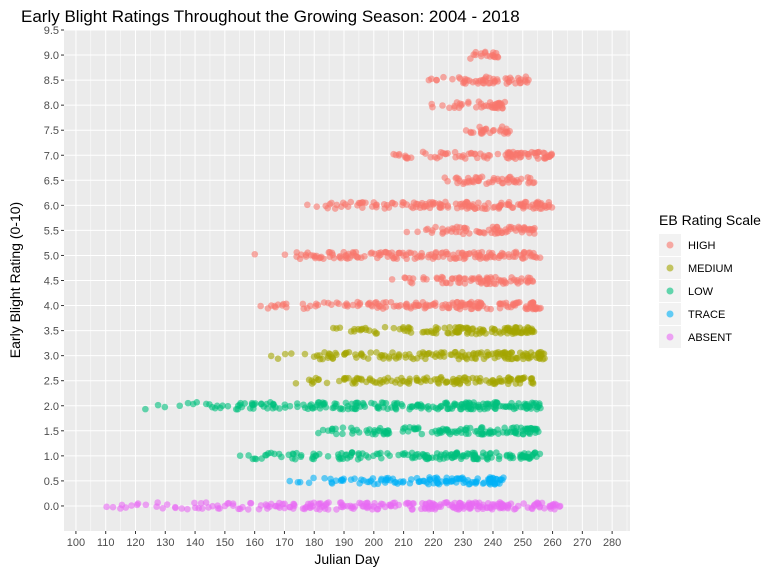  Describe the element at coordinates (552, 543) in the screenshot. I see `x-tick-label: 260` at that location.